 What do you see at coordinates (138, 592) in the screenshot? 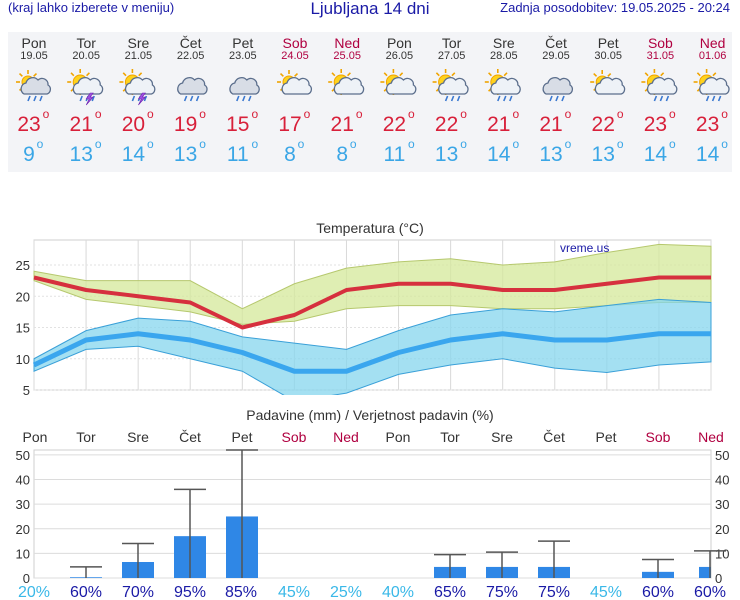
I see `precipitation-probability: 70%` at bounding box center [138, 592].